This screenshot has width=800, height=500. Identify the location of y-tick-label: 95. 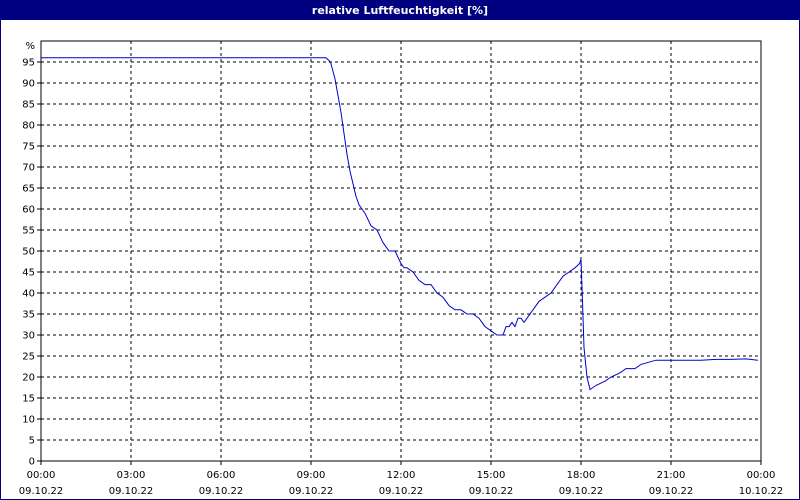
(28, 63).